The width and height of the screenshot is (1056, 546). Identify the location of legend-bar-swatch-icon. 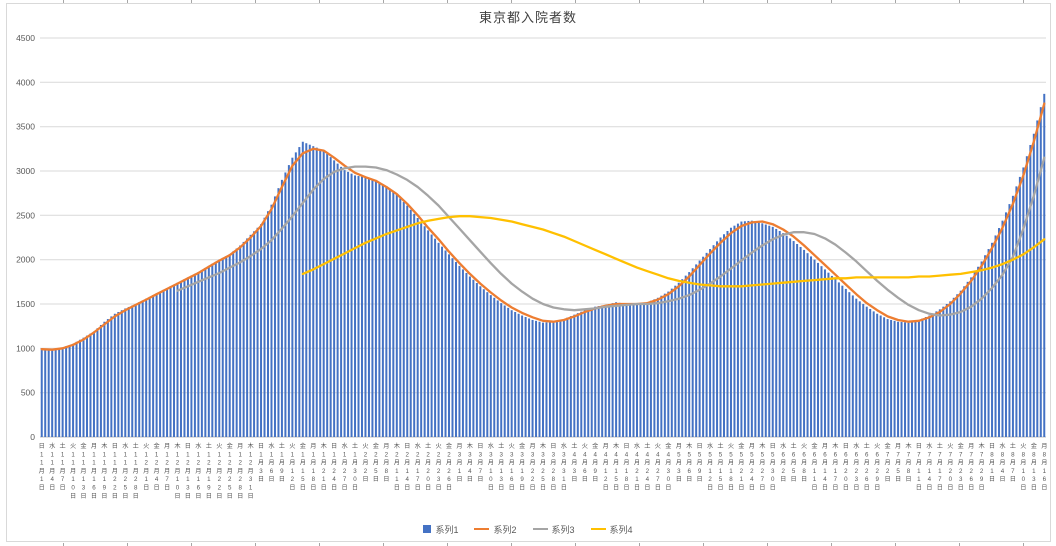
(427, 529).